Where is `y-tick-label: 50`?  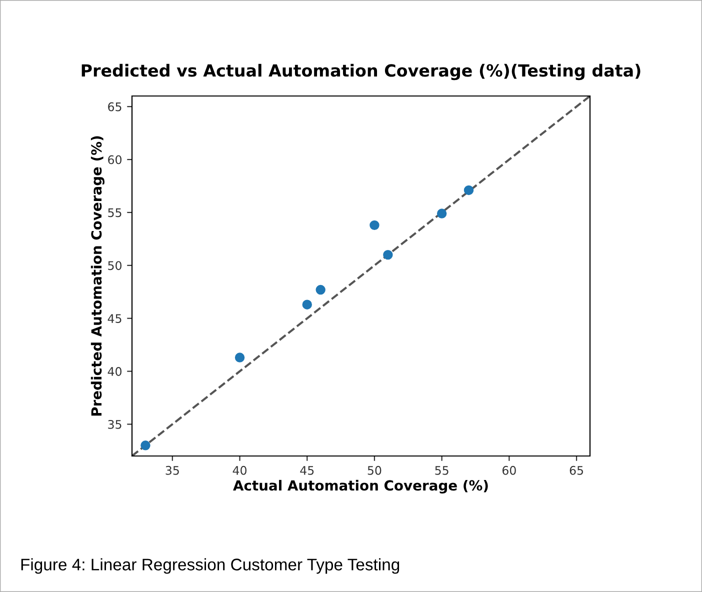
y-tick-label: 50 is located at coordinates (115, 265).